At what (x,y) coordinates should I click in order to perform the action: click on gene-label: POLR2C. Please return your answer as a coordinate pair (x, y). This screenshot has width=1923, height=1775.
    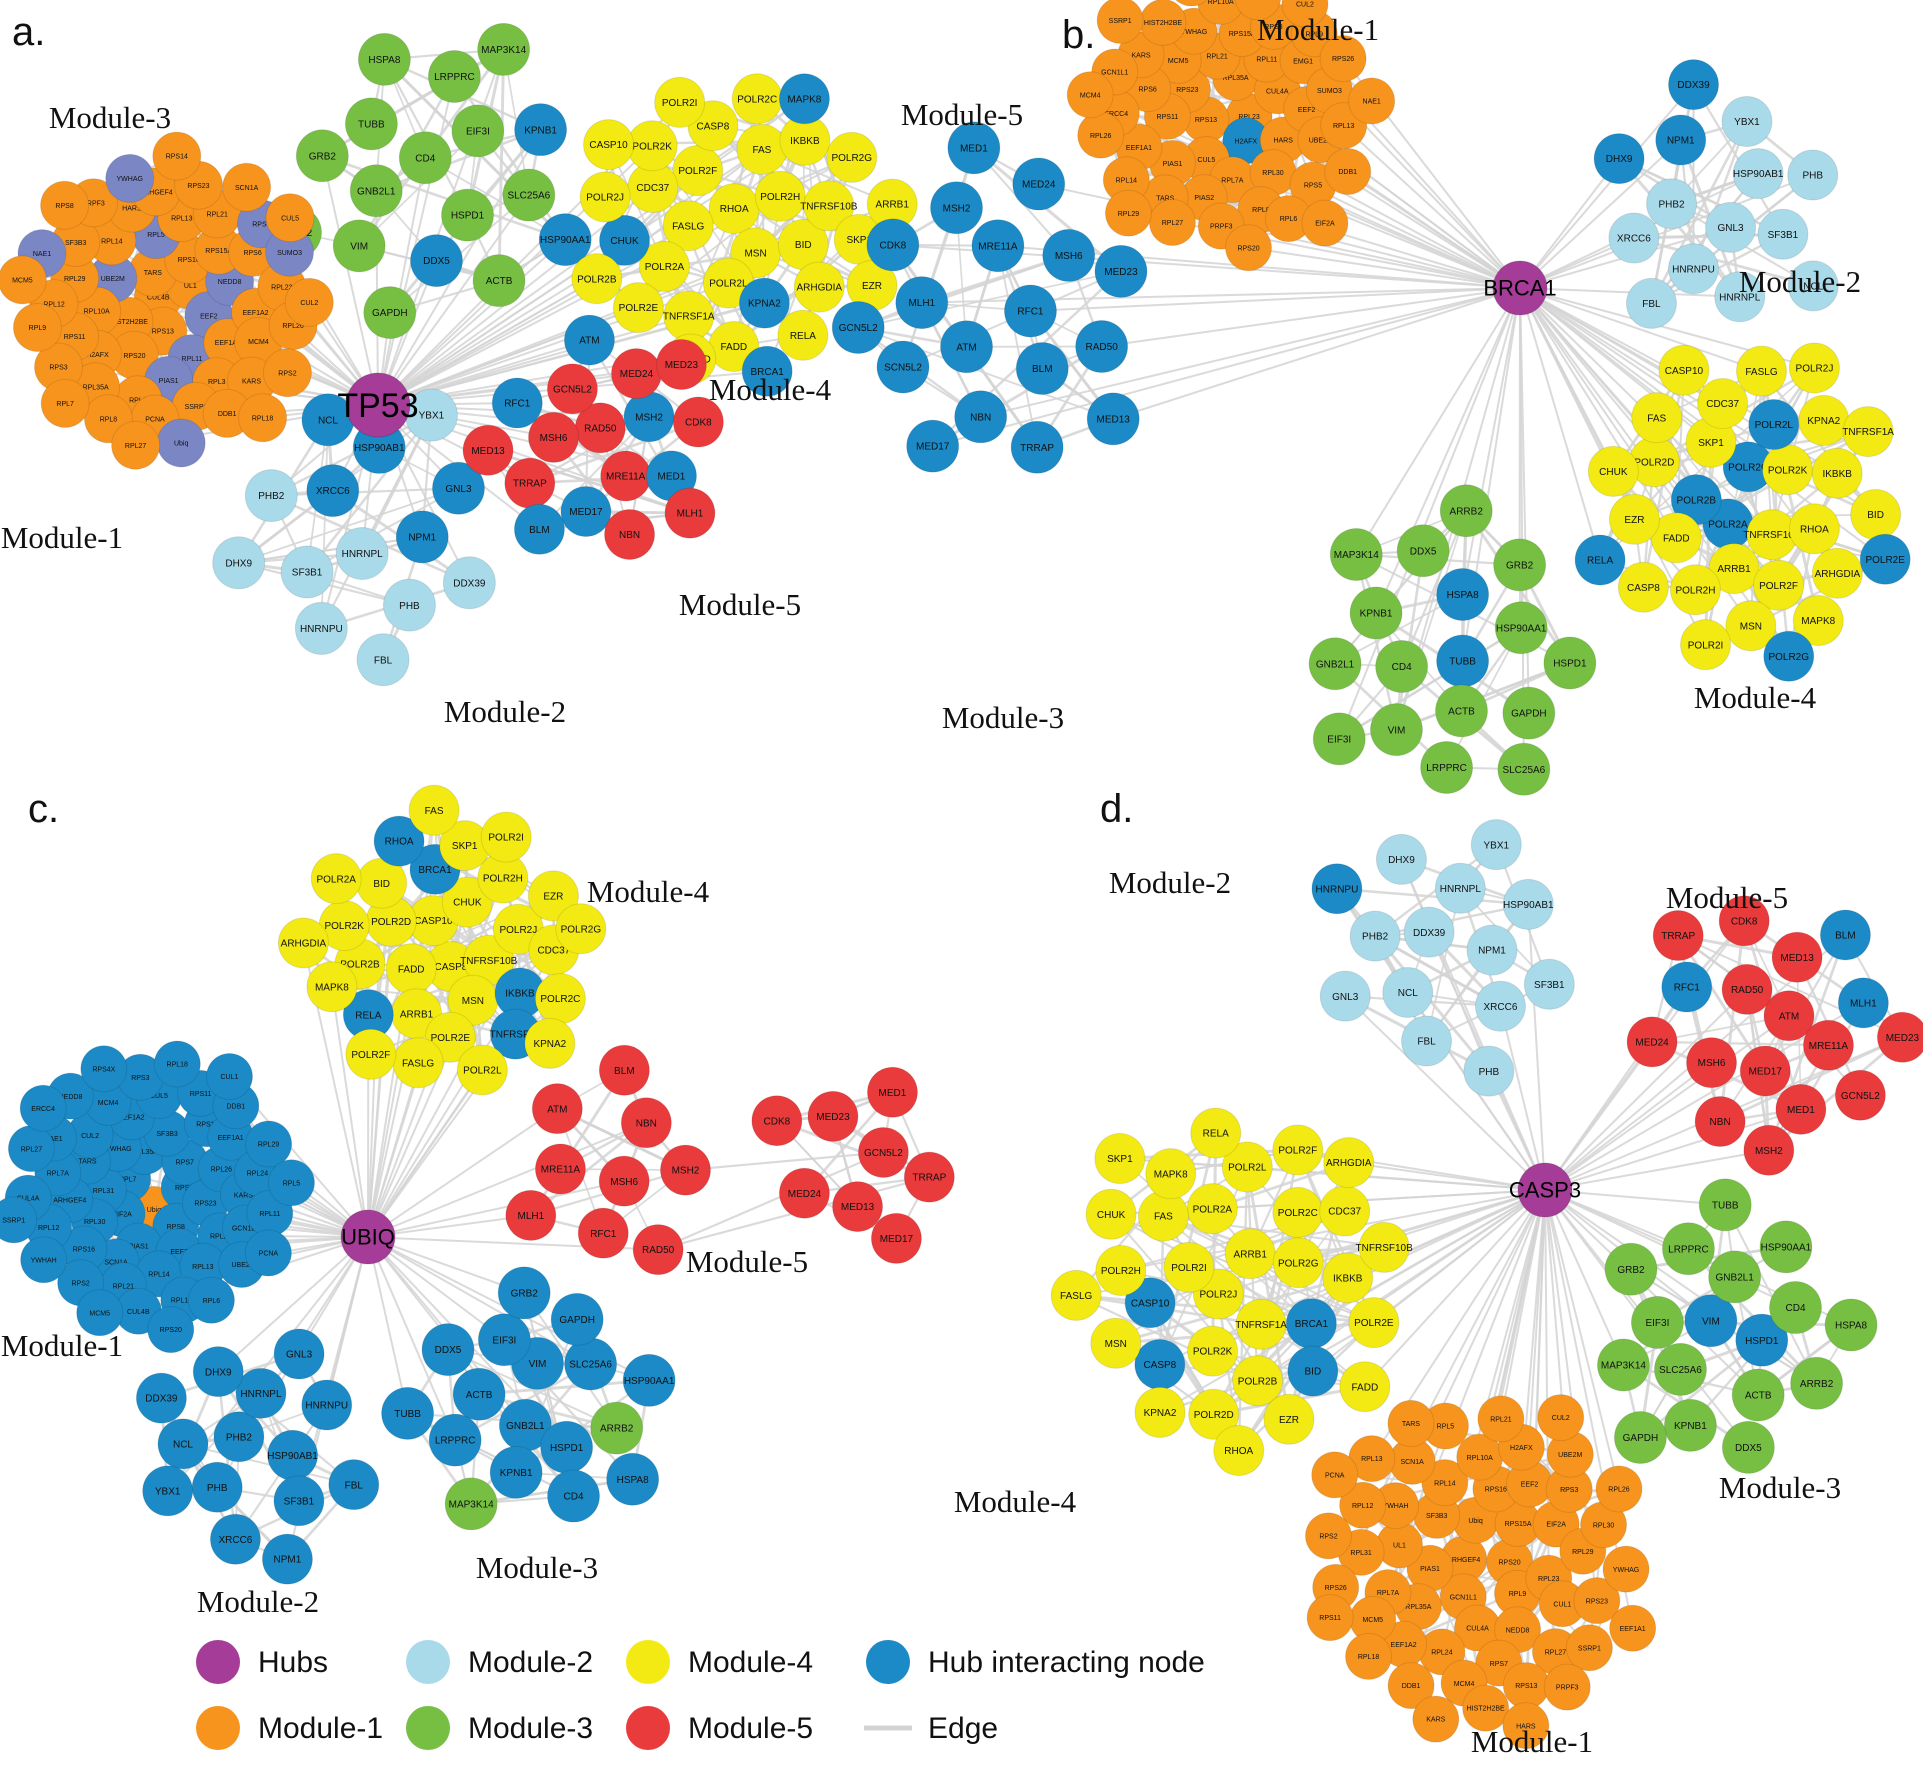
    Looking at the image, I should click on (757, 99).